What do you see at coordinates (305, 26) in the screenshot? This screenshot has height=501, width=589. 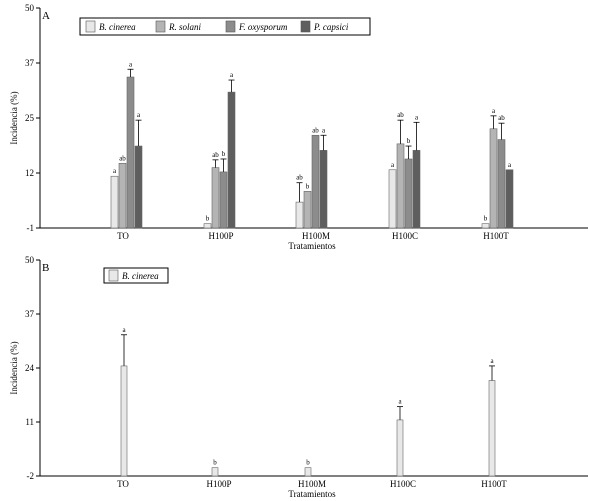 I see `legend-swatch-p-capsici` at bounding box center [305, 26].